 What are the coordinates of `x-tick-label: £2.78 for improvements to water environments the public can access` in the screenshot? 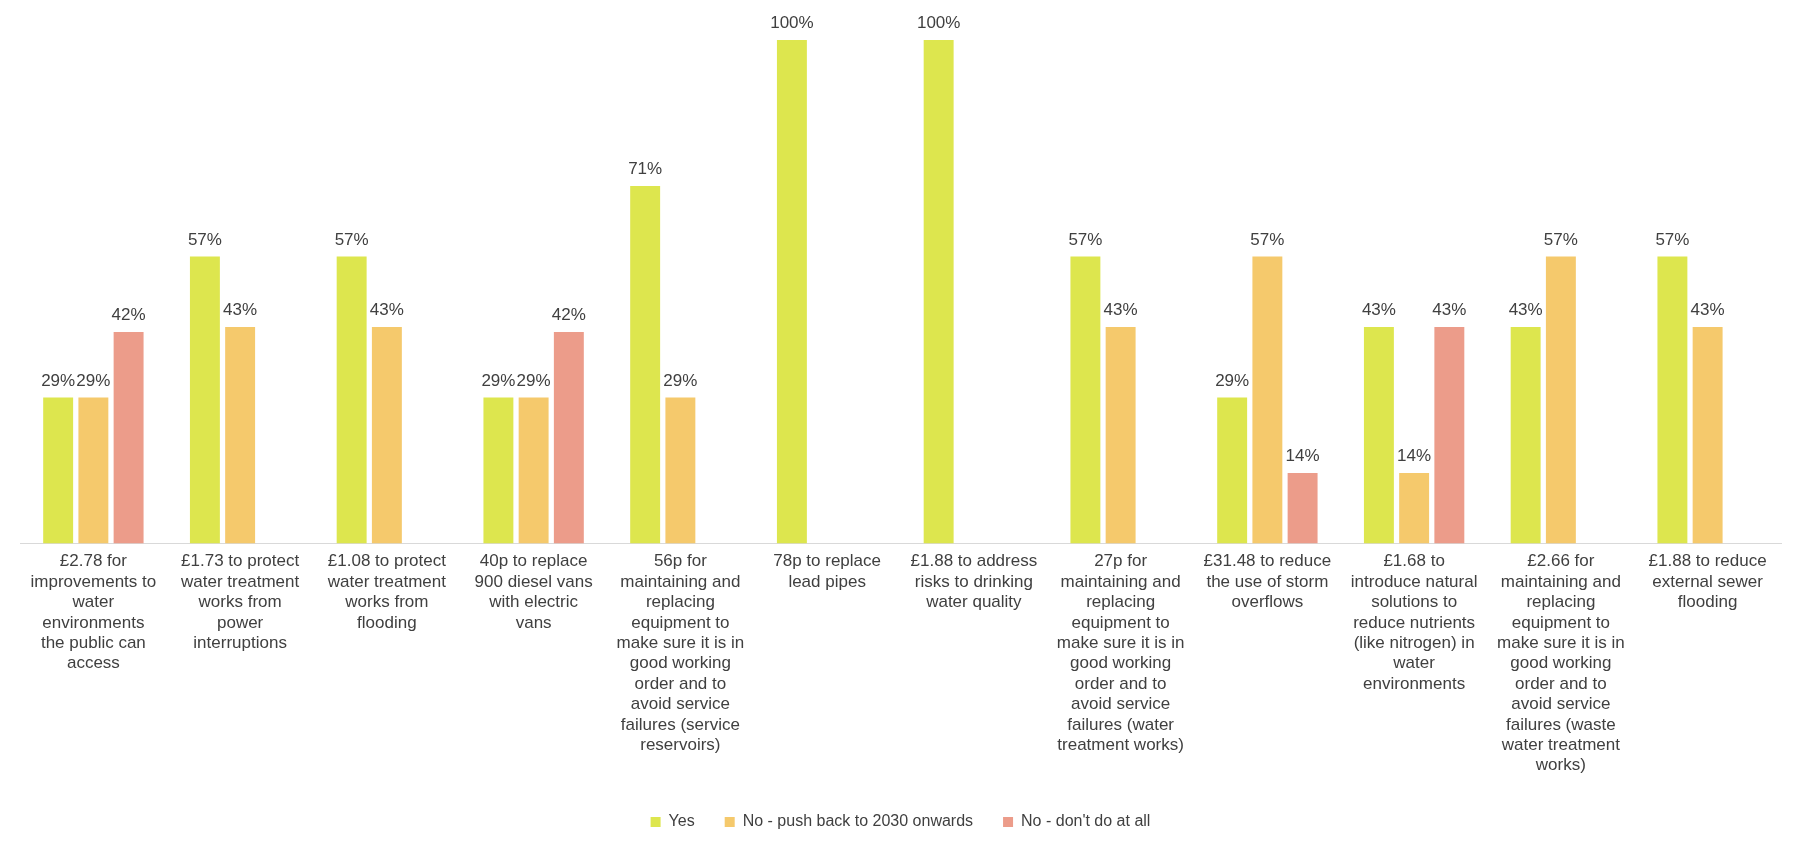 It's located at (93, 612).